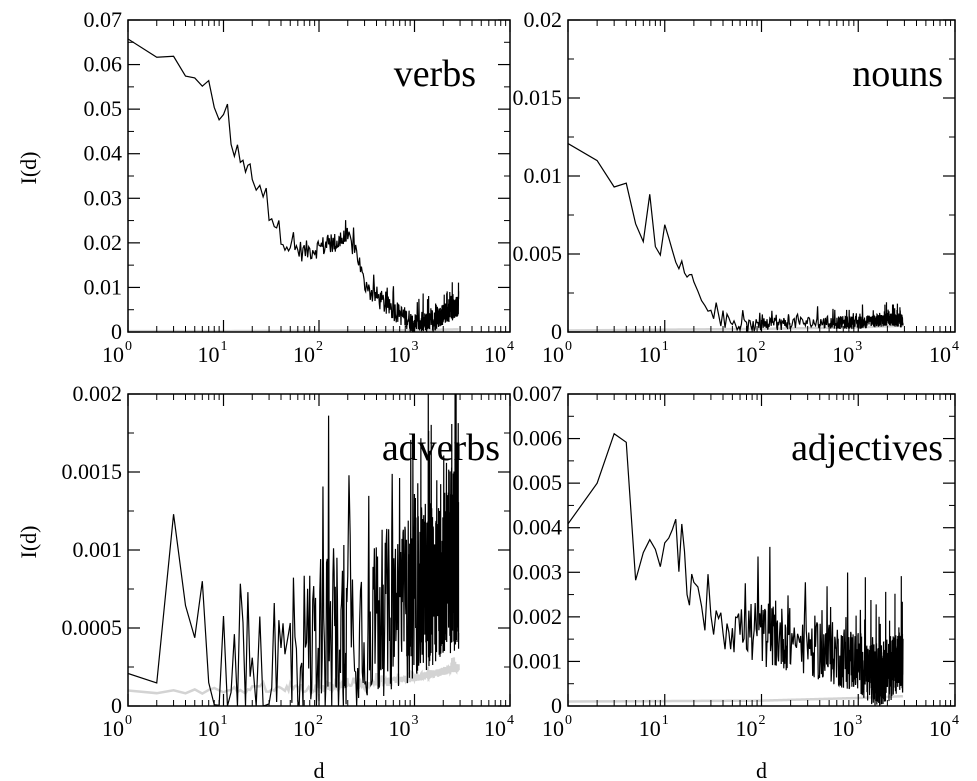 The height and width of the screenshot is (781, 977). Describe the element at coordinates (103, 153) in the screenshot. I see `y-tick-label: 0.04` at that location.